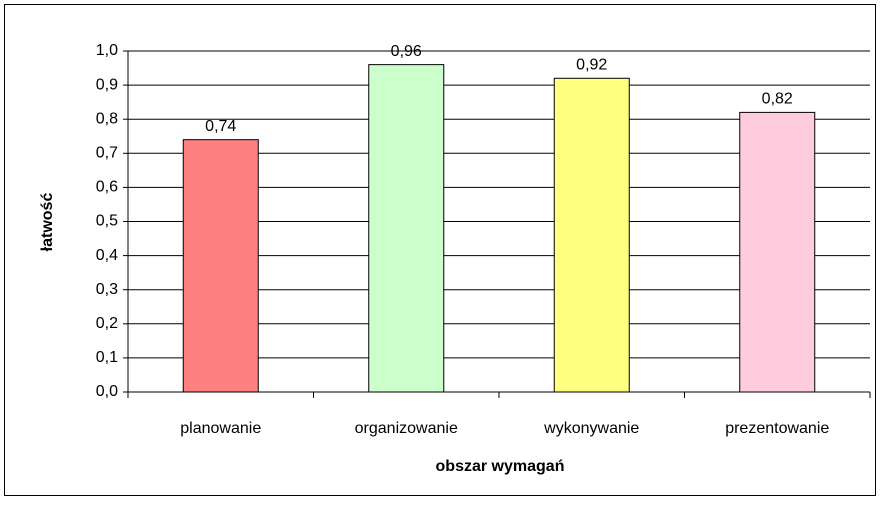 The height and width of the screenshot is (506, 880). What do you see at coordinates (591, 428) in the screenshot?
I see `x-tick-label: wykonywanie` at bounding box center [591, 428].